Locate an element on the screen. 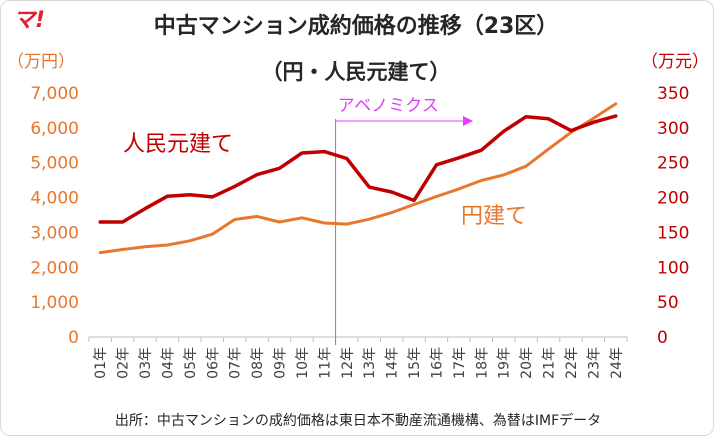 Image resolution: width=714 pixels, height=436 pixels. axes is located at coordinates (358, 339).